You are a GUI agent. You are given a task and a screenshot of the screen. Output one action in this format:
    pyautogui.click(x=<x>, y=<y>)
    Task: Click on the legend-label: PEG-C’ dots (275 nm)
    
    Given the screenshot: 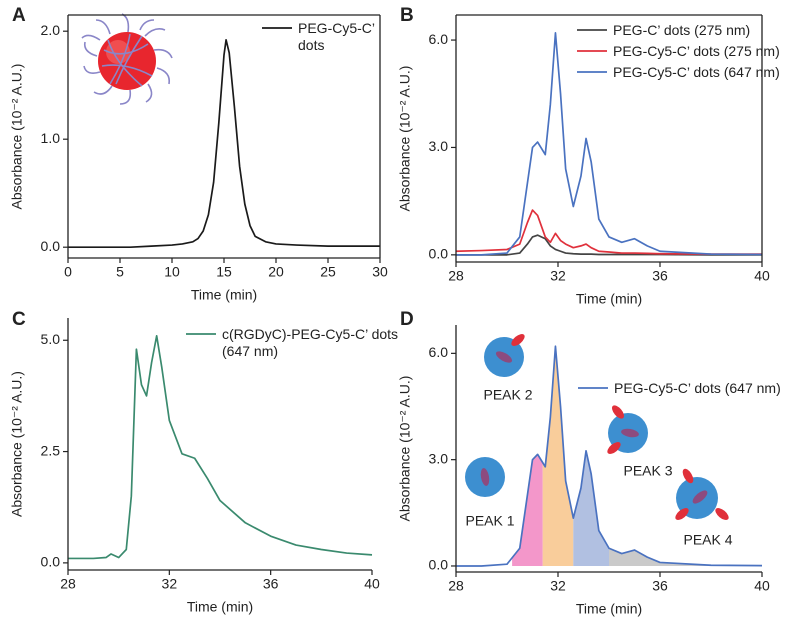 What is the action you would take?
    pyautogui.click(x=682, y=30)
    